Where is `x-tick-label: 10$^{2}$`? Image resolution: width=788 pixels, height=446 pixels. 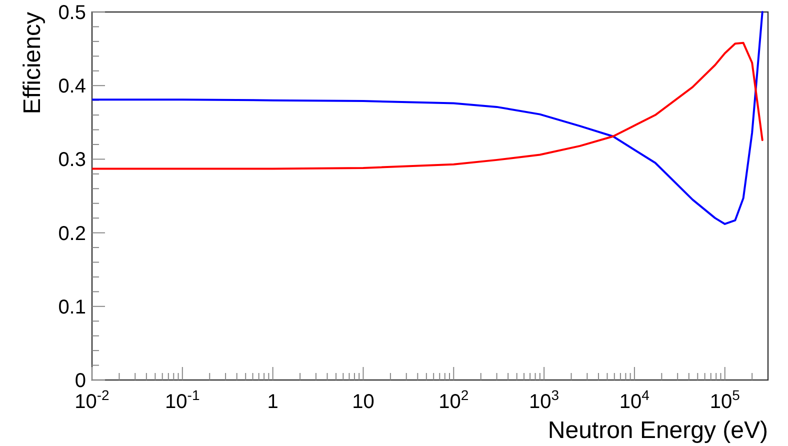
x-tick-label: 10$^{2}$ is located at coordinates (453, 400).